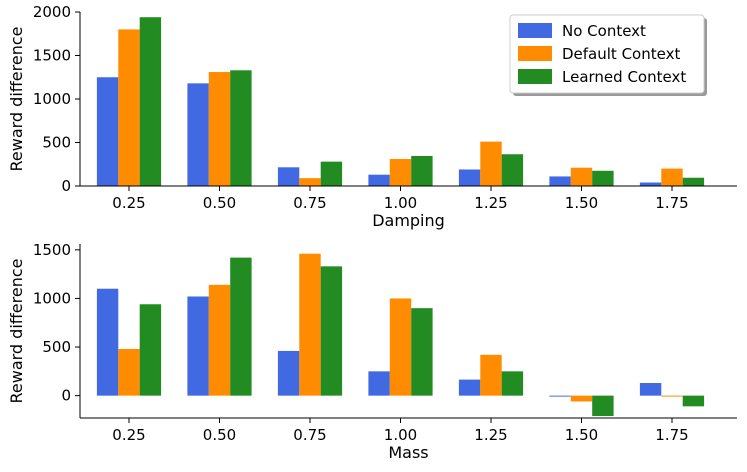 This screenshot has height=472, width=747. I want to click on legend-box, so click(607, 54).